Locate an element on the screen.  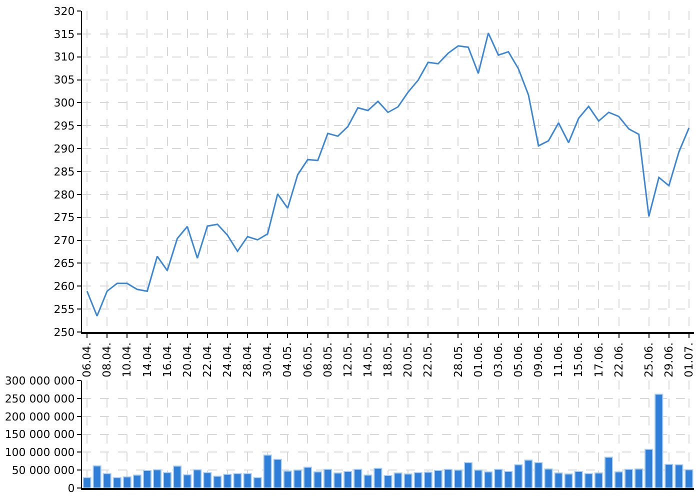
x-tick-label: 01.06. is located at coordinates (478, 360).